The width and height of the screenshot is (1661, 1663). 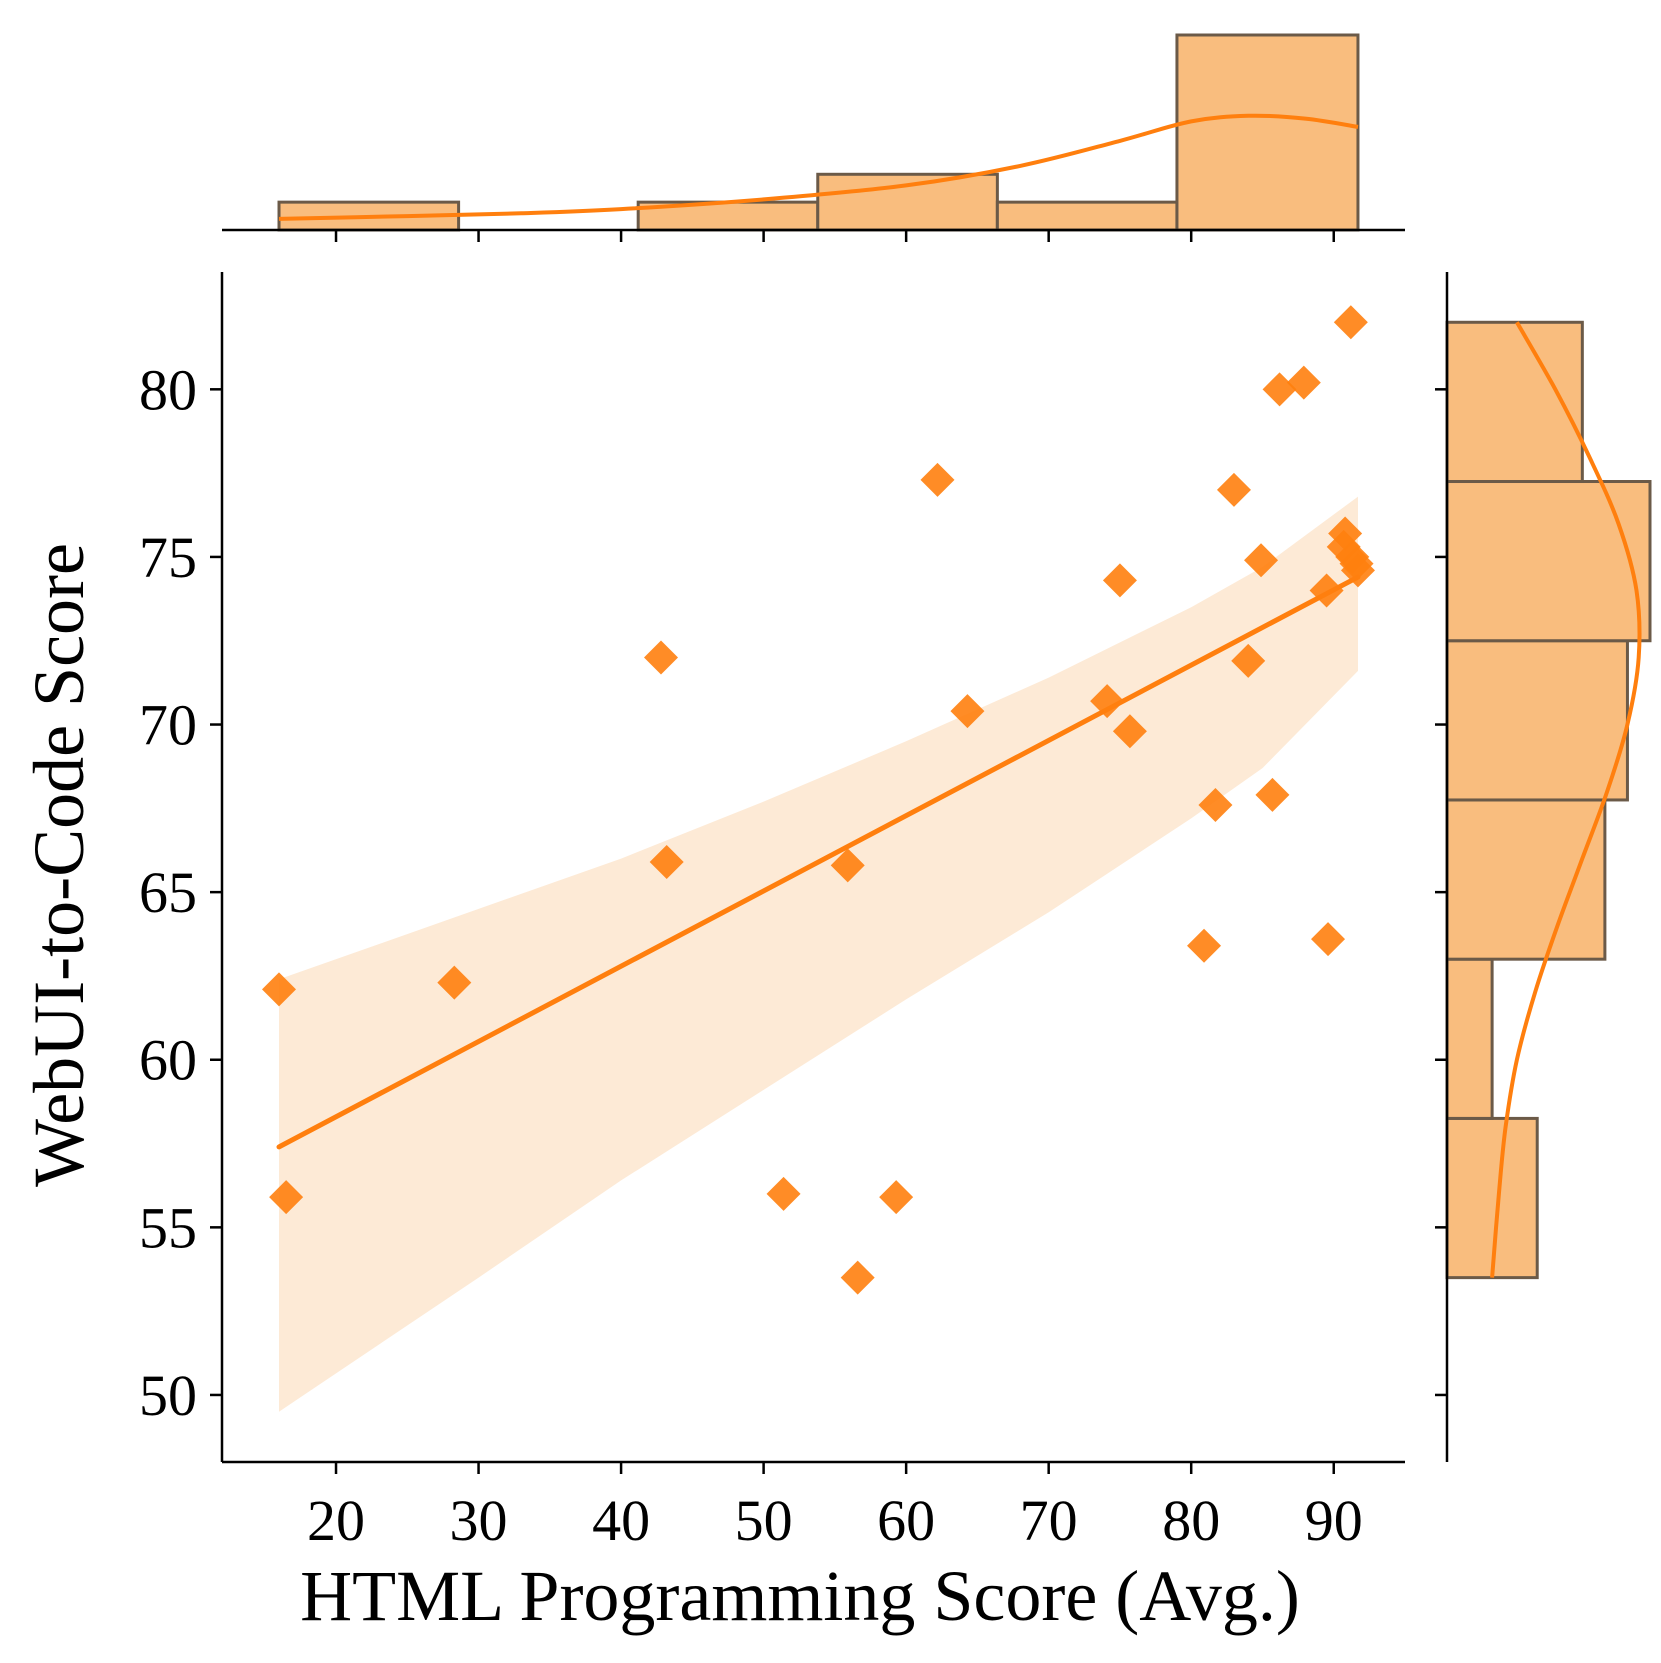 I want to click on top-marginal-histogram, so click(x=813, y=137).